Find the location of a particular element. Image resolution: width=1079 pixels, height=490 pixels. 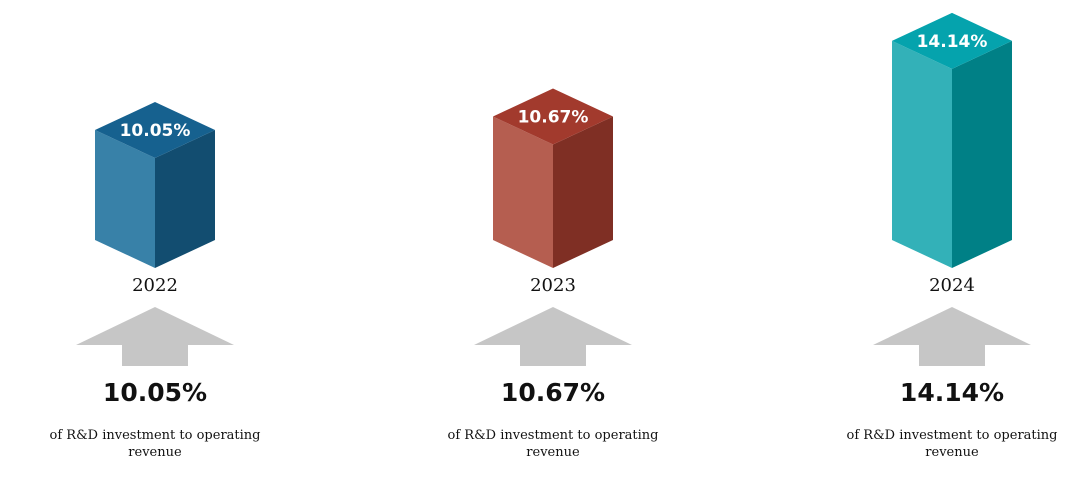

bar-2023: 10.67% is located at coordinates (553, 178).